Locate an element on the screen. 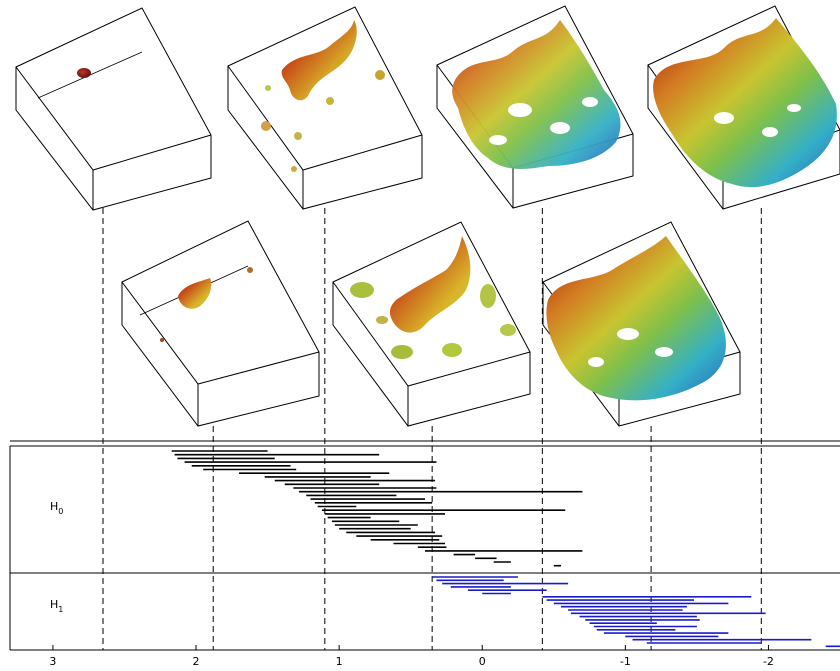 This screenshot has width=840, height=671. x-tick-label: 3 is located at coordinates (52, 661).